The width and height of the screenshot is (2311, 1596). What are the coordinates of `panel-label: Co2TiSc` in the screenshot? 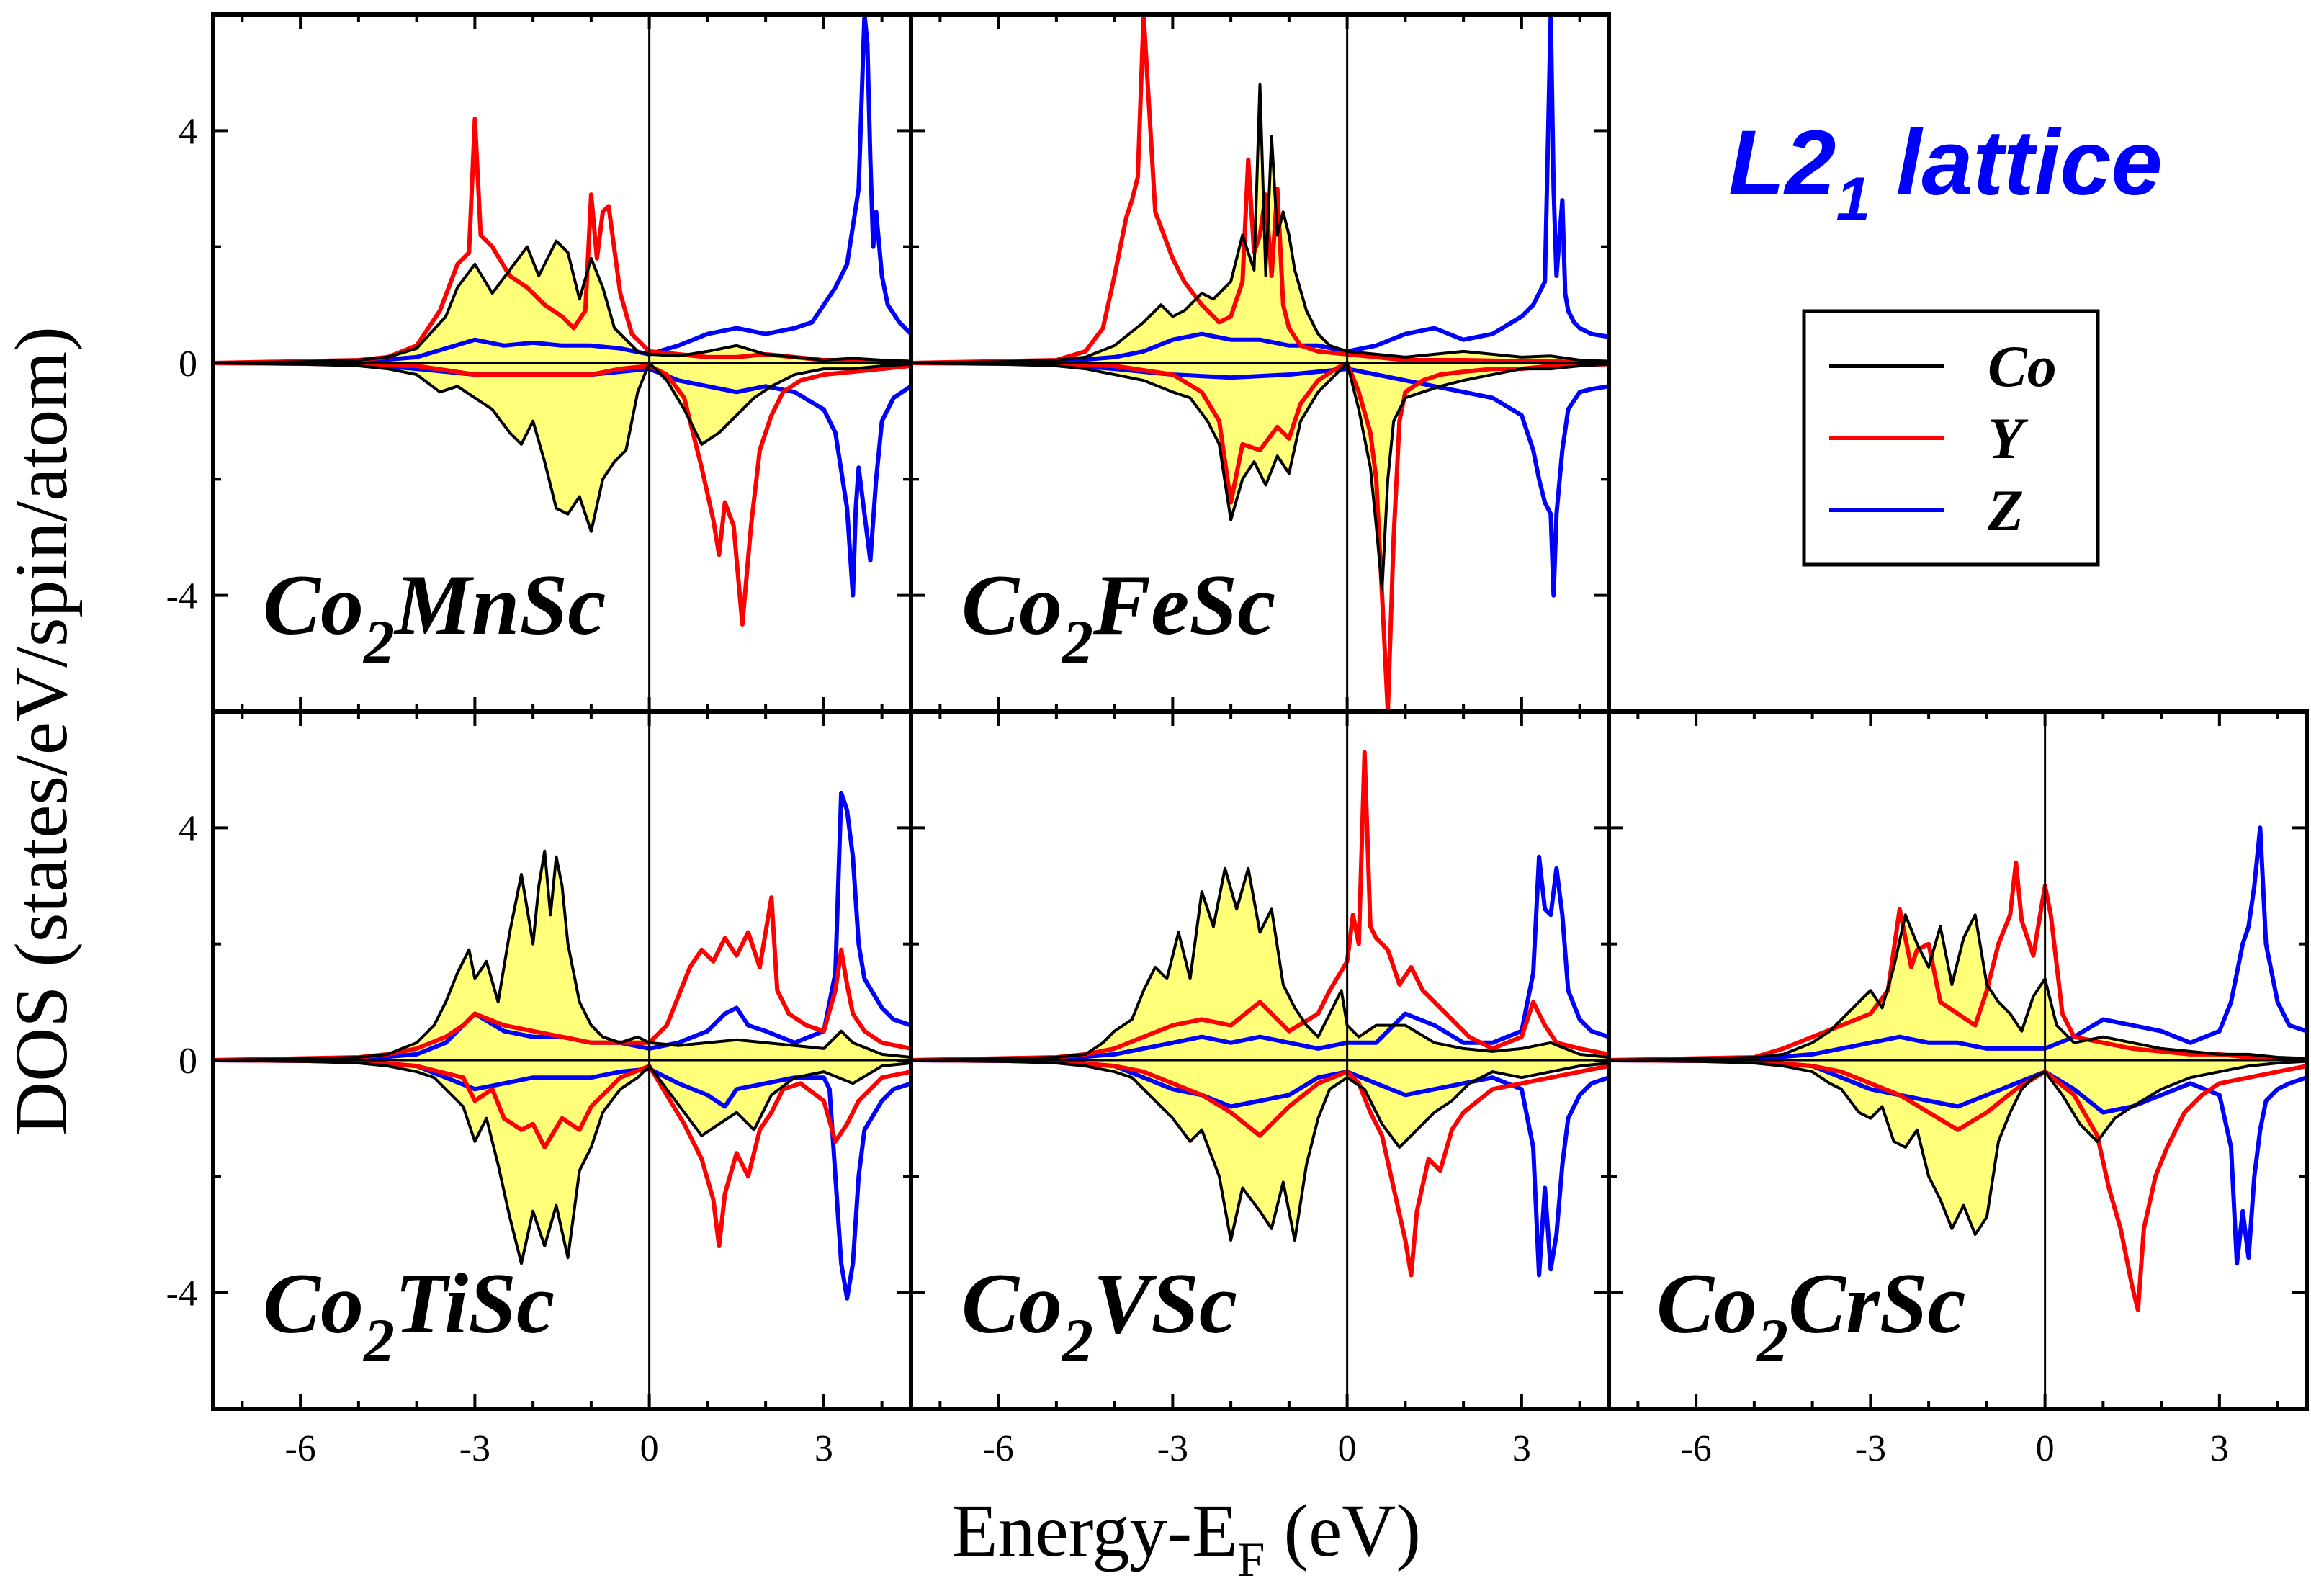 It's located at (409, 1315).